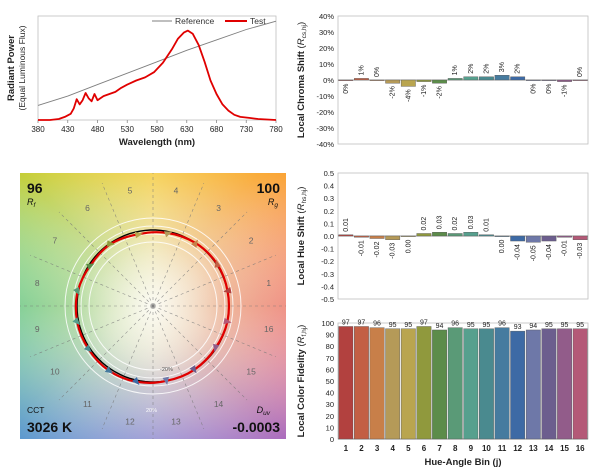 The height and width of the screenshot is (469, 600). I want to click on hue-y-tick-label: 0.1, so click(329, 223).